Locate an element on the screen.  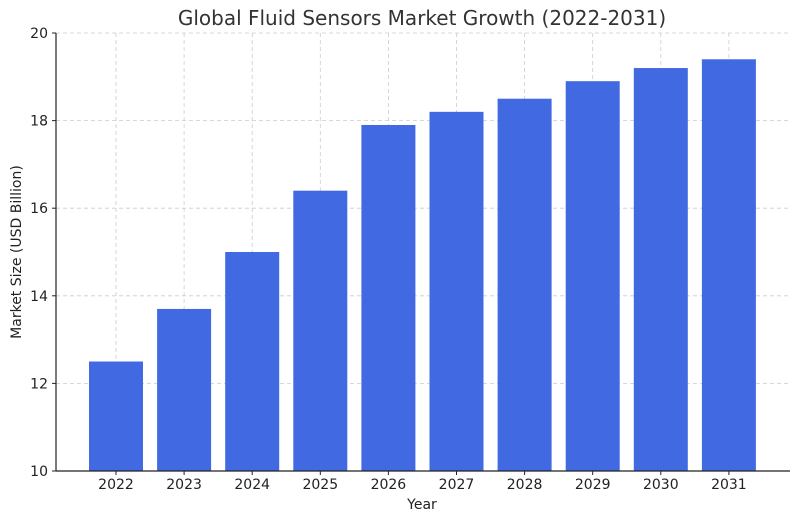
y-tick-label: 18 is located at coordinates (39, 122).